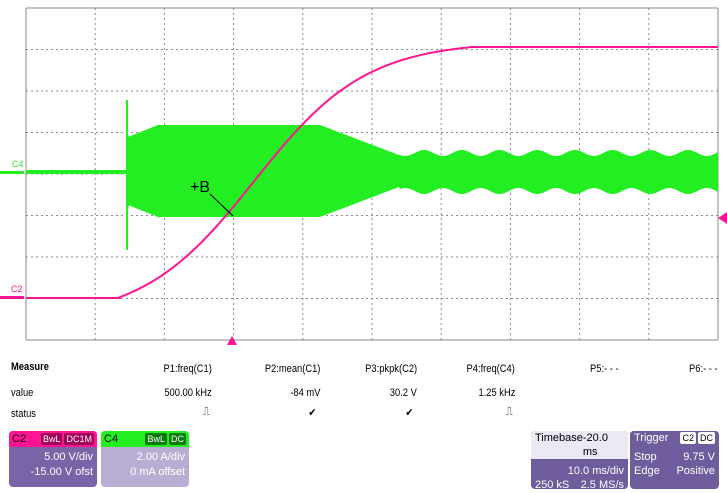 The image size is (727, 493). Describe the element at coordinates (647, 471) in the screenshot. I see `trigger-type: Edge` at that location.